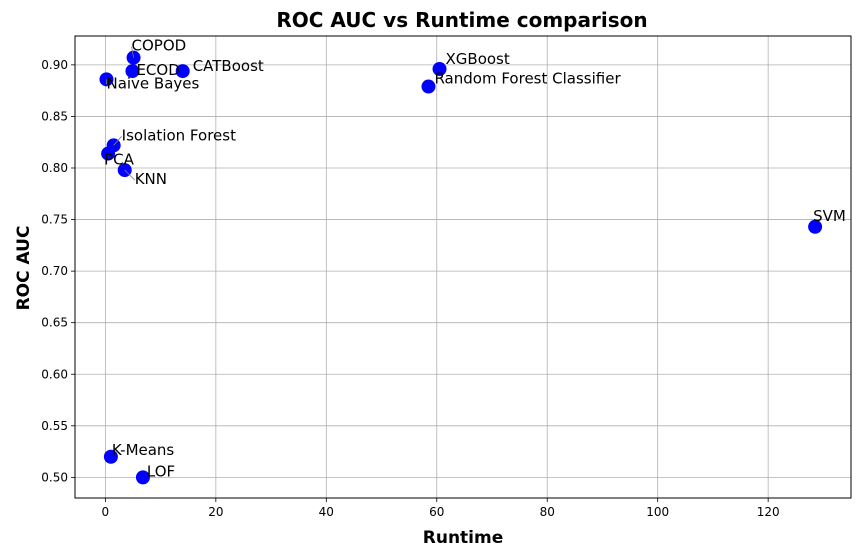 The image size is (860, 556). I want to click on point-label: ECOD, so click(157, 70).